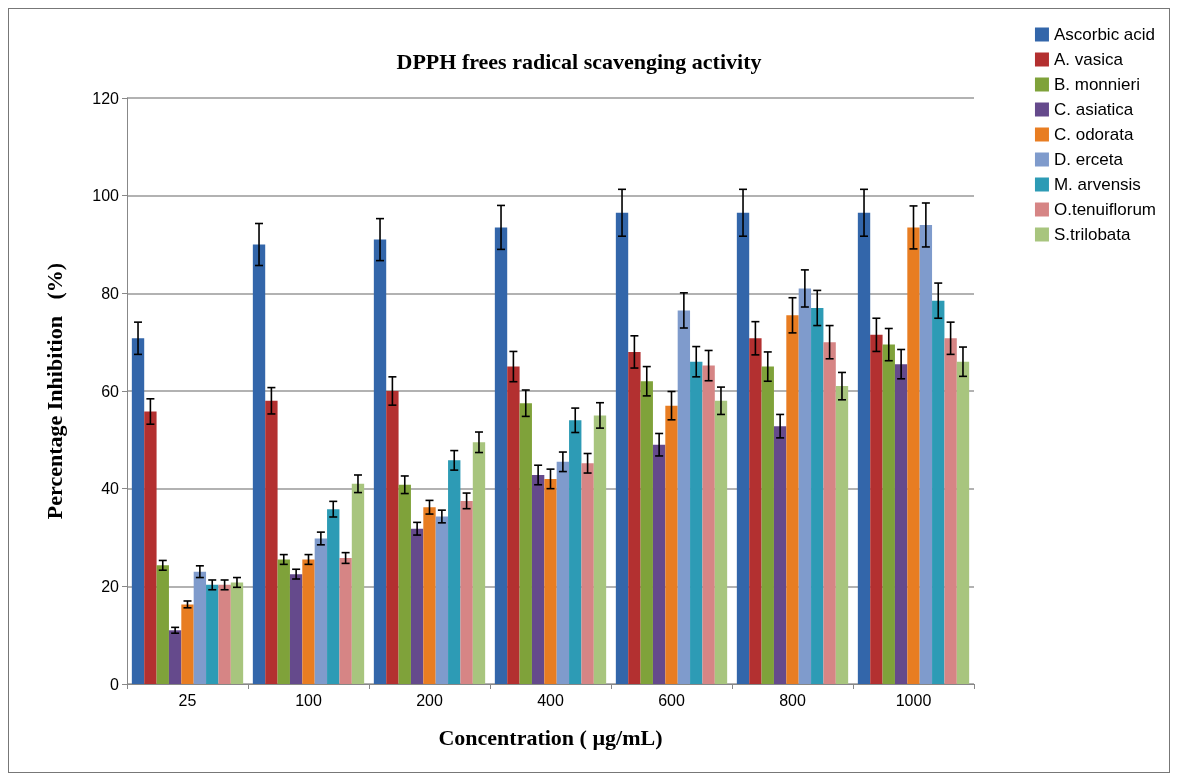  Describe the element at coordinates (429, 700) in the screenshot. I see `x-tick-label: 200` at that location.